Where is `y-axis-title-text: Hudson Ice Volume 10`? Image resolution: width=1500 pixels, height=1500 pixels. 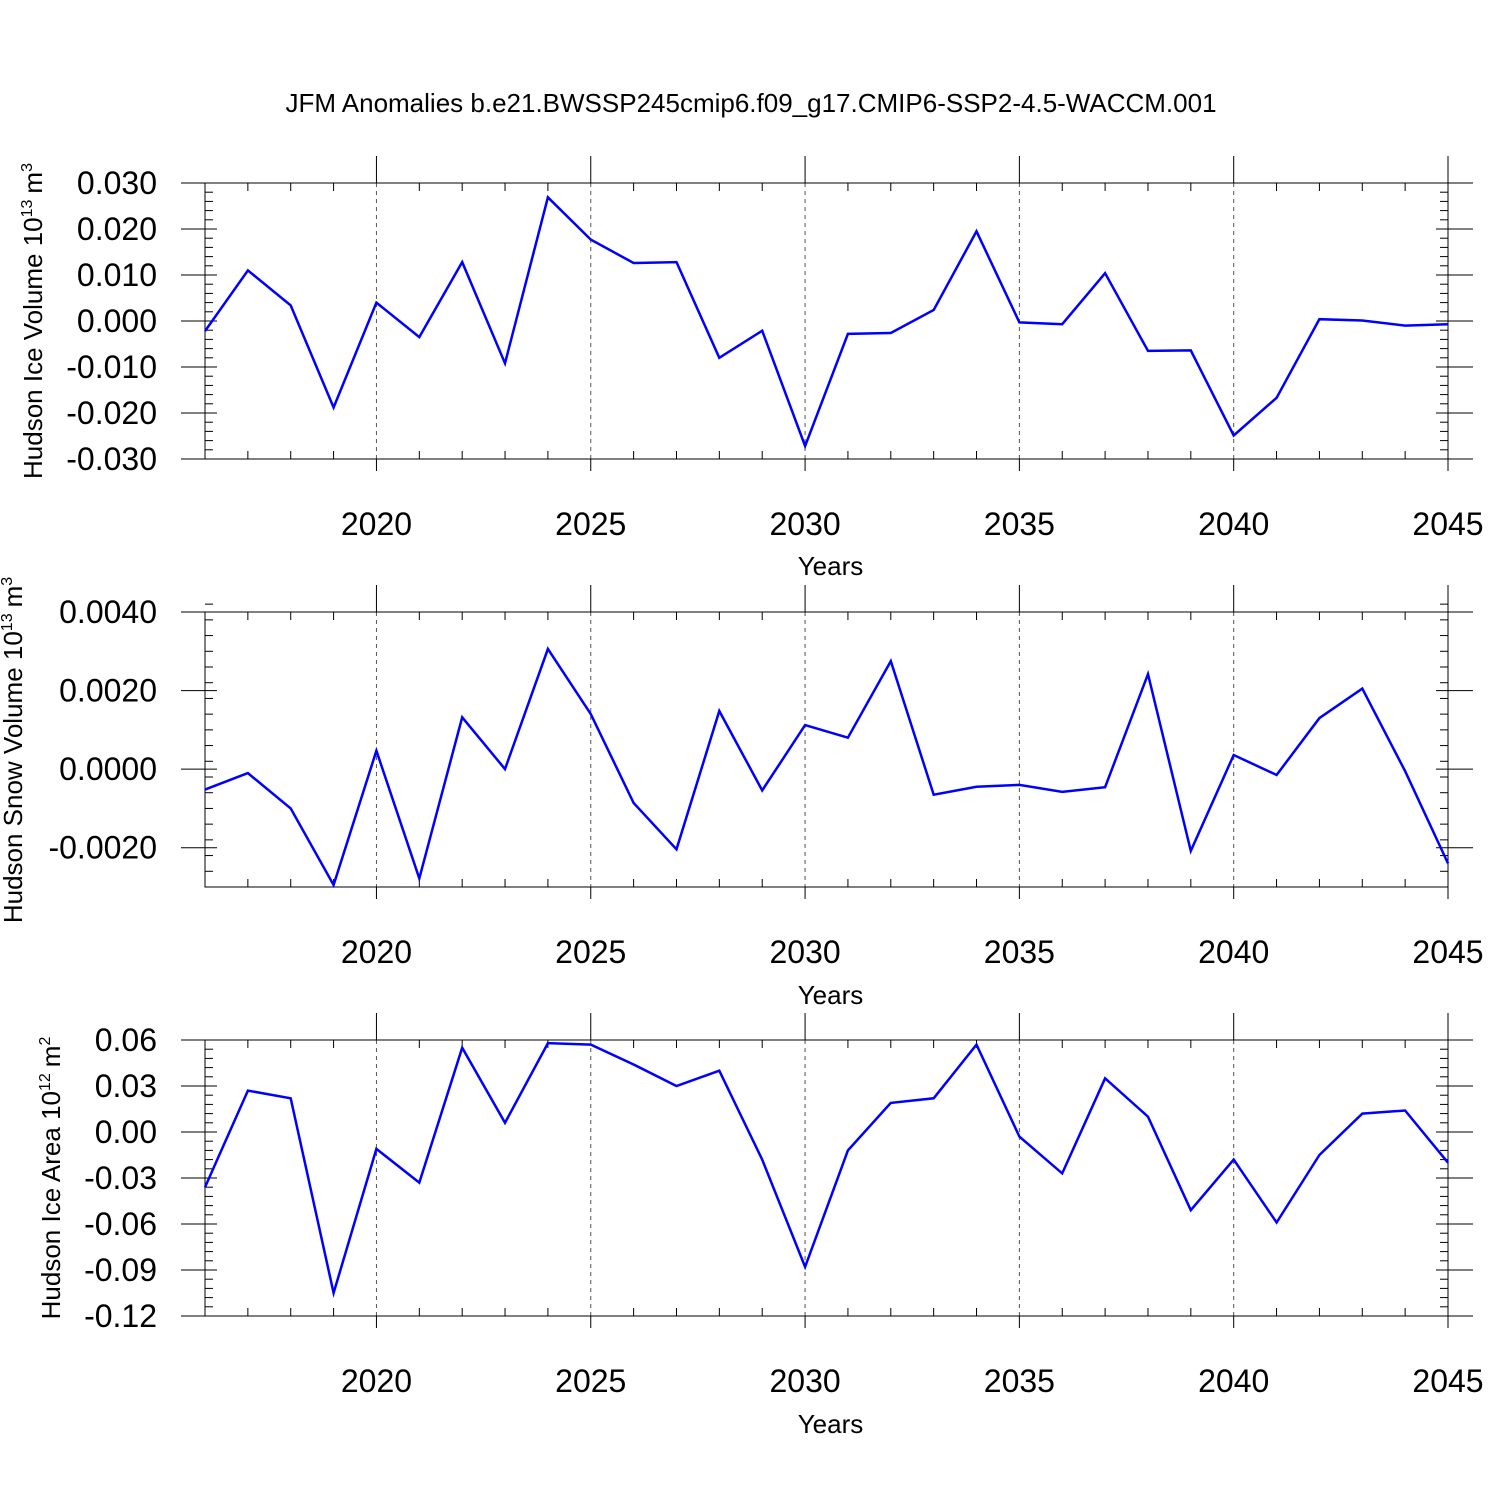 y-axis-title-text: Hudson Ice Volume 10 is located at coordinates (33, 348).